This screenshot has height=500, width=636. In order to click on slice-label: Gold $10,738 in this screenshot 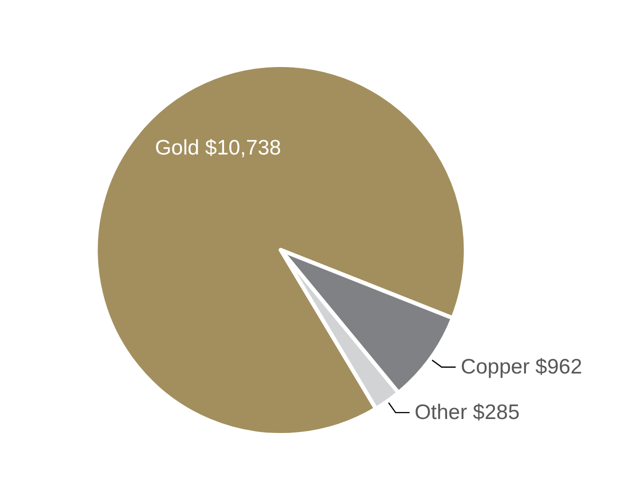, I will do `click(218, 148)`.